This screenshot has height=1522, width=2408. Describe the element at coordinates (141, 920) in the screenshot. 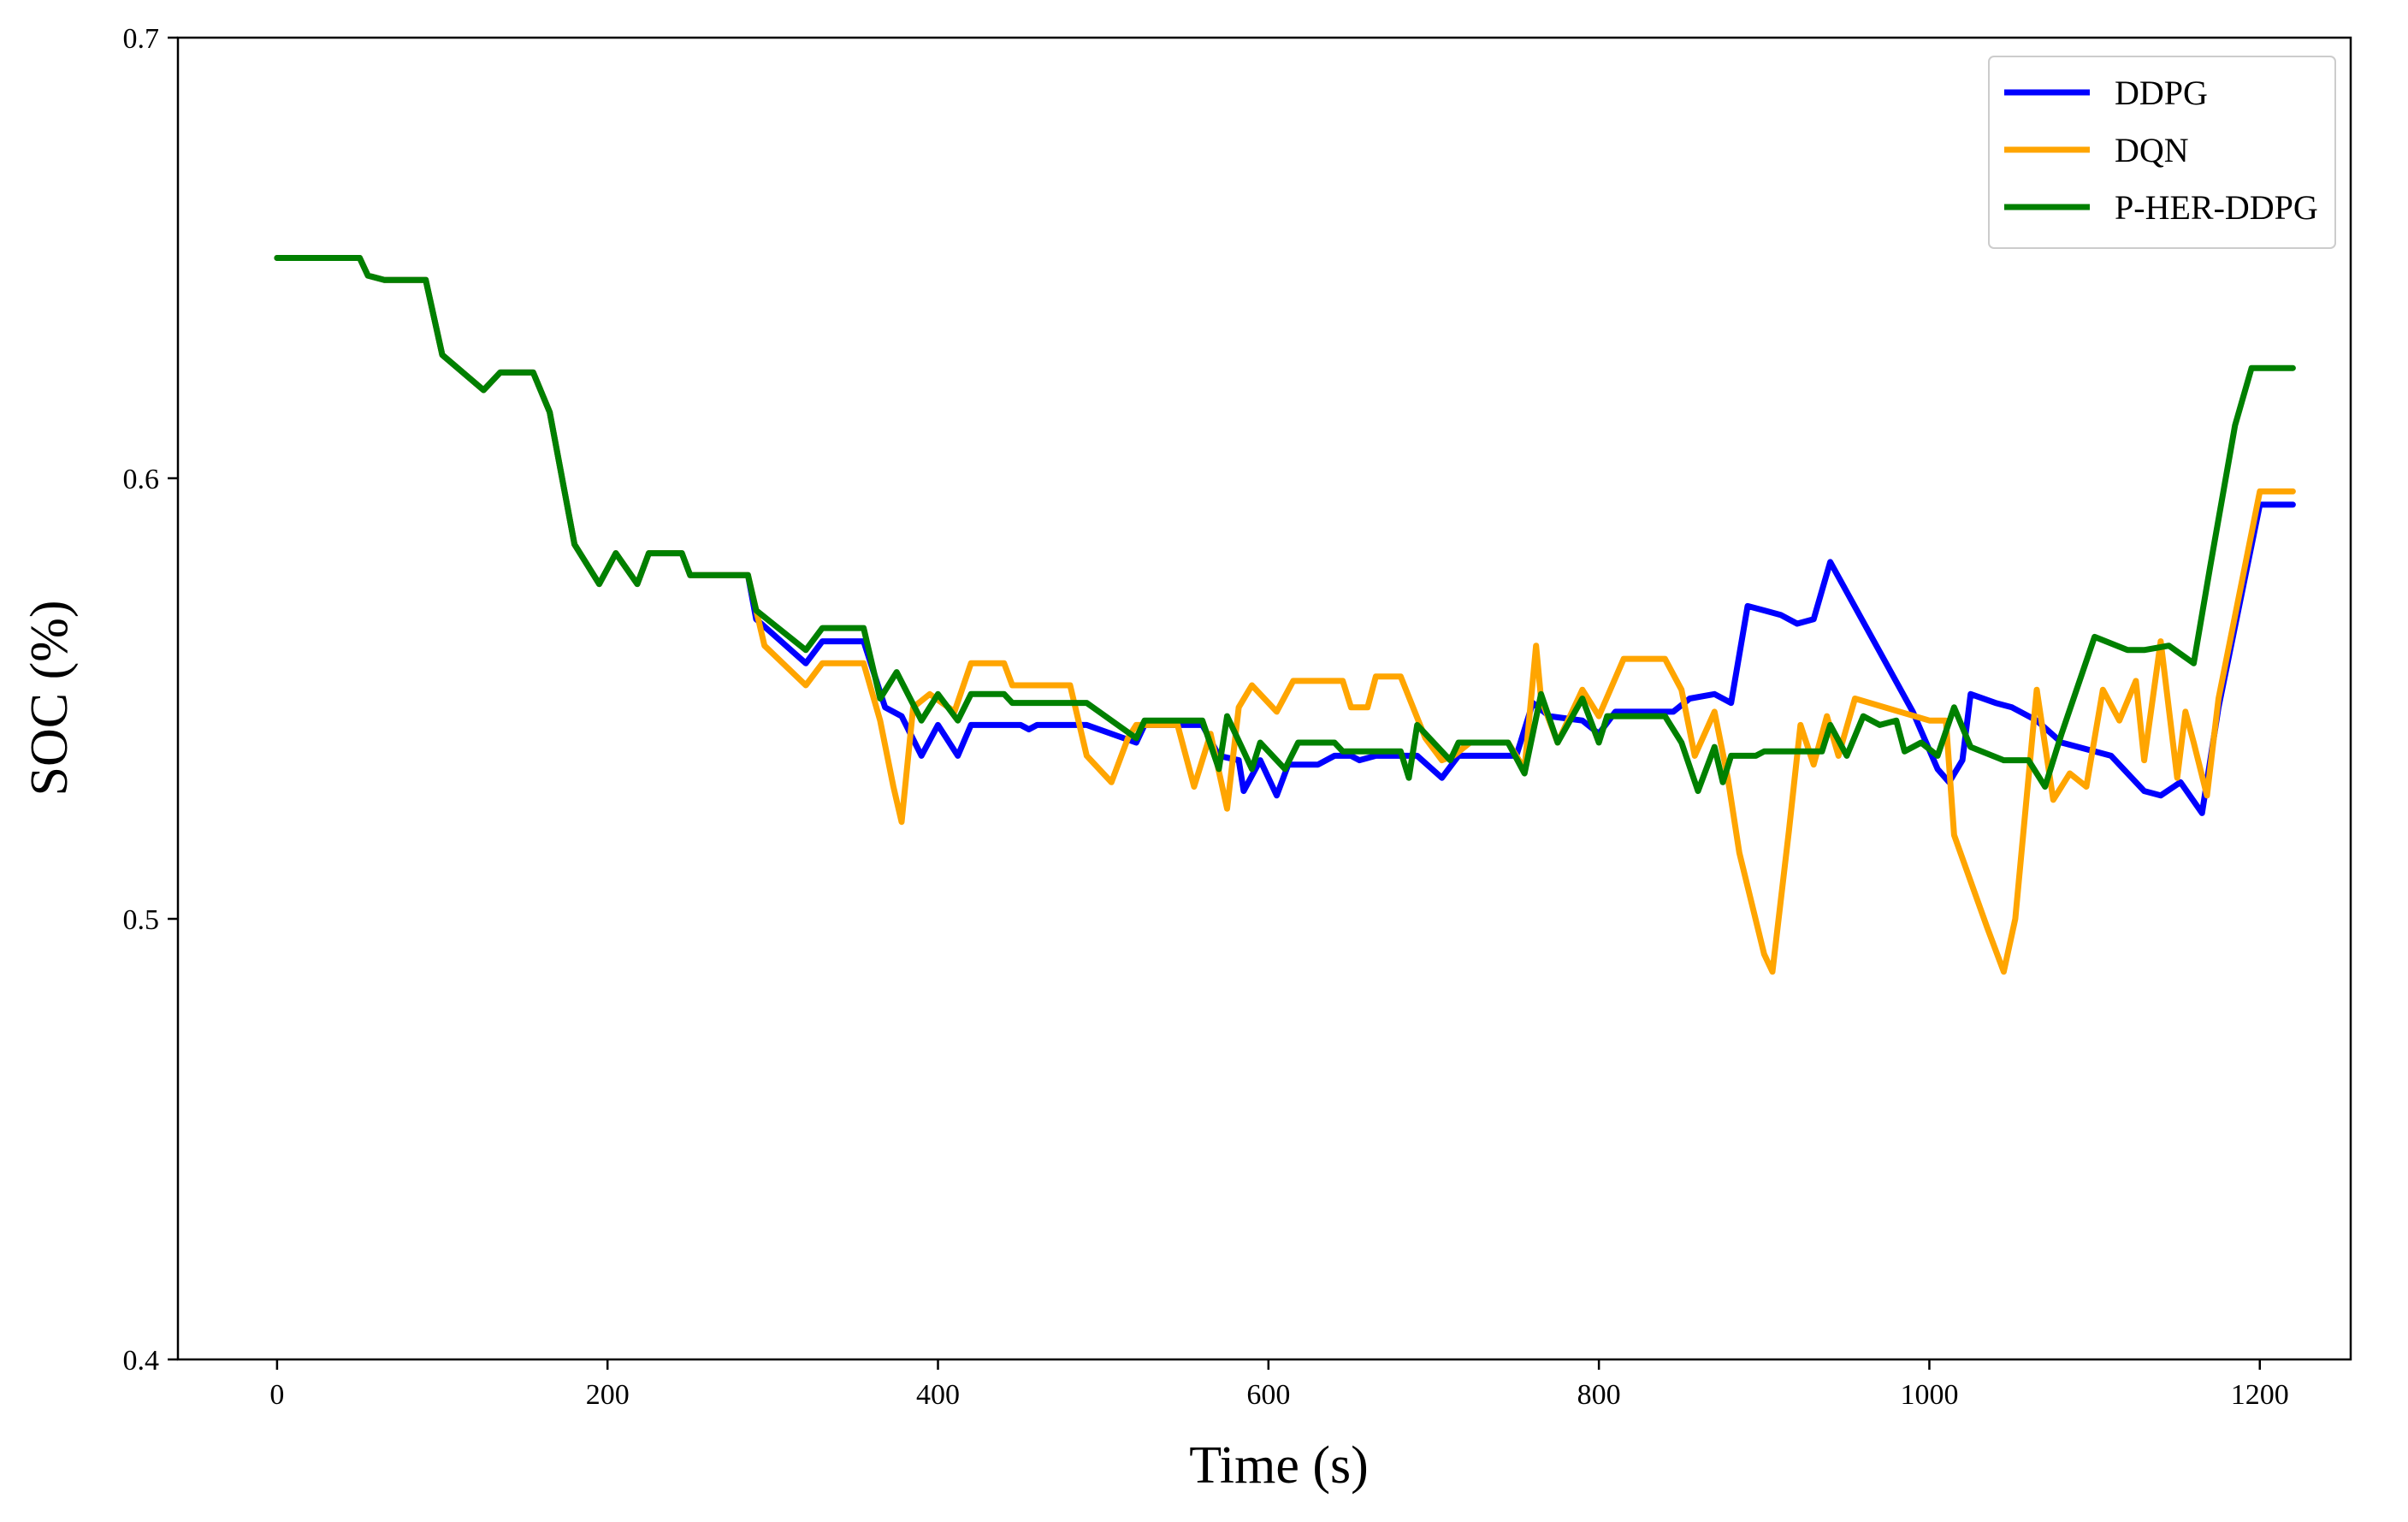

I see `y-tick-label: 0.5` at that location.